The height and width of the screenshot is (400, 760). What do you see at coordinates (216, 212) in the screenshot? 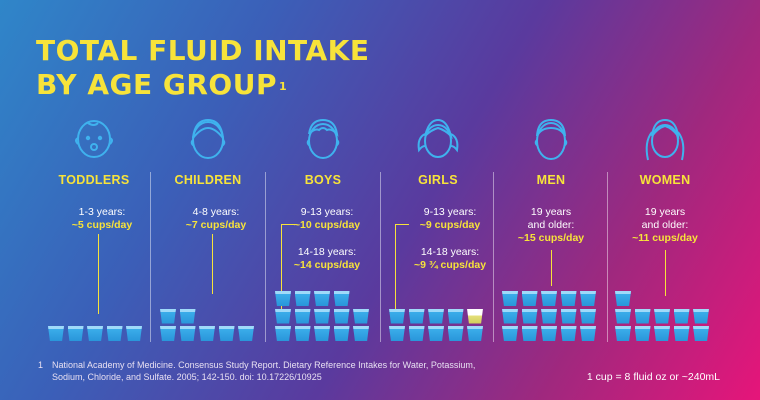
I see `age-range: 4-8 years:` at bounding box center [216, 212].